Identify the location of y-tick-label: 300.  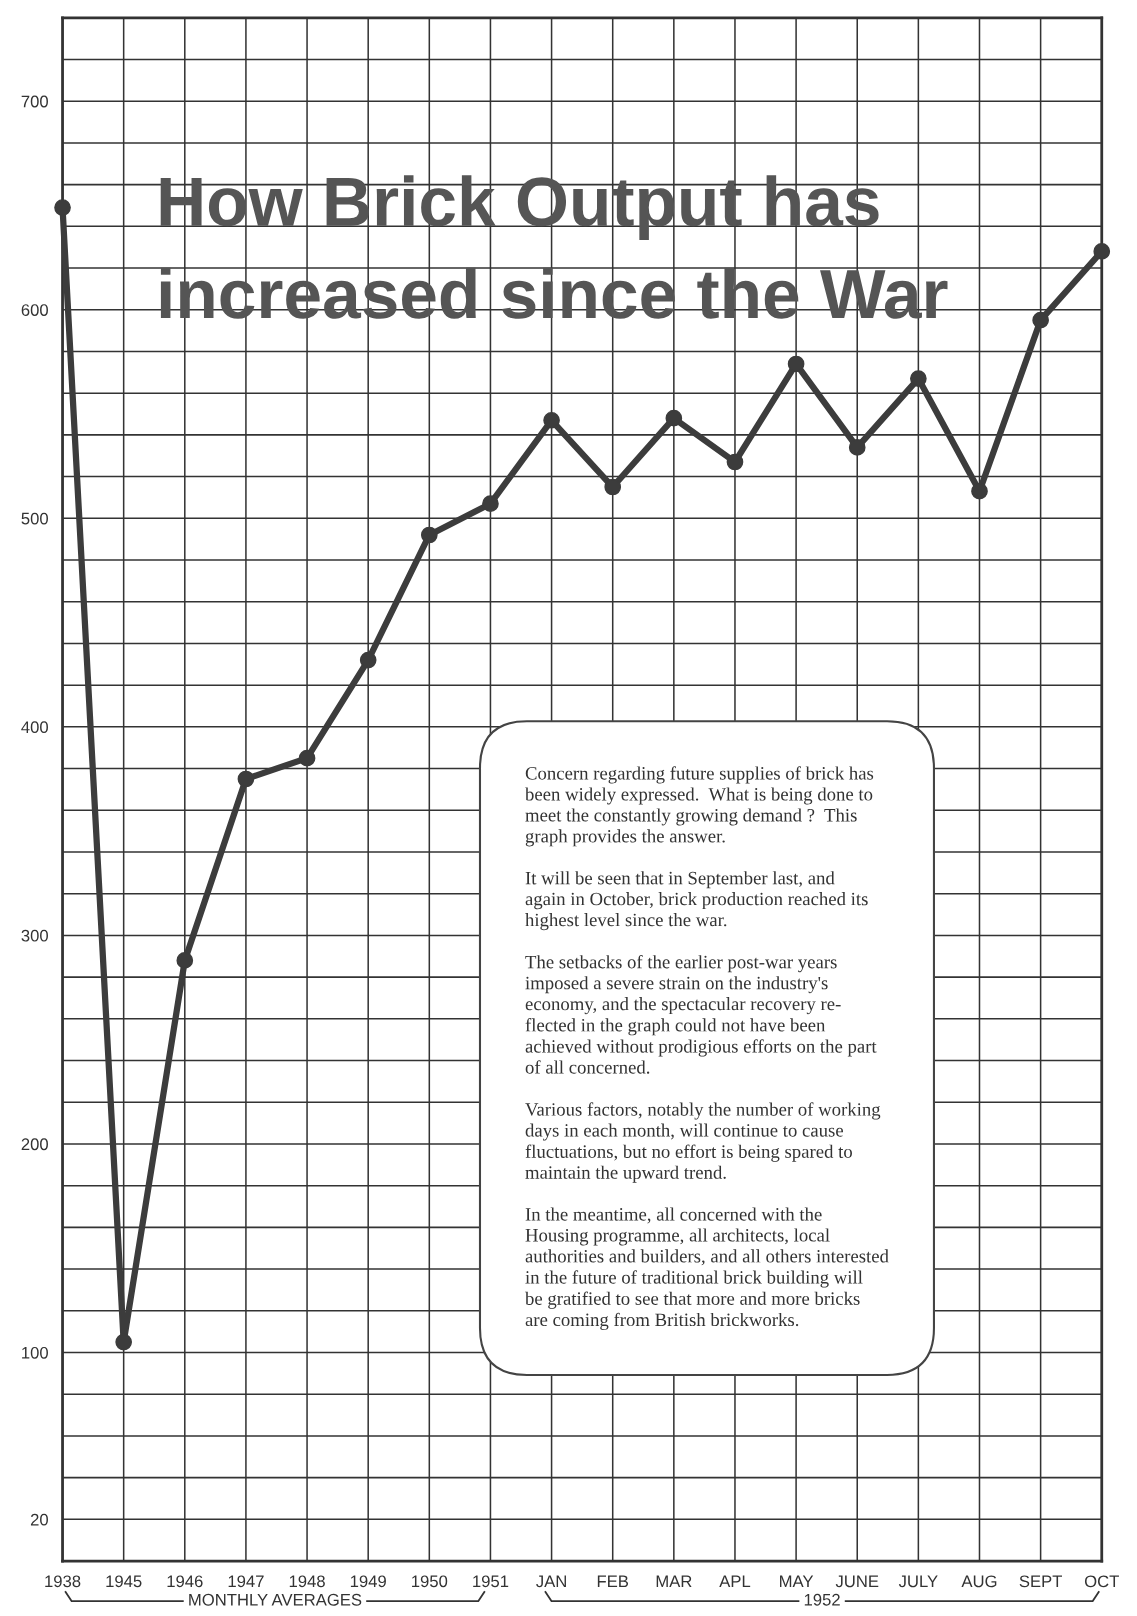
(34, 935).